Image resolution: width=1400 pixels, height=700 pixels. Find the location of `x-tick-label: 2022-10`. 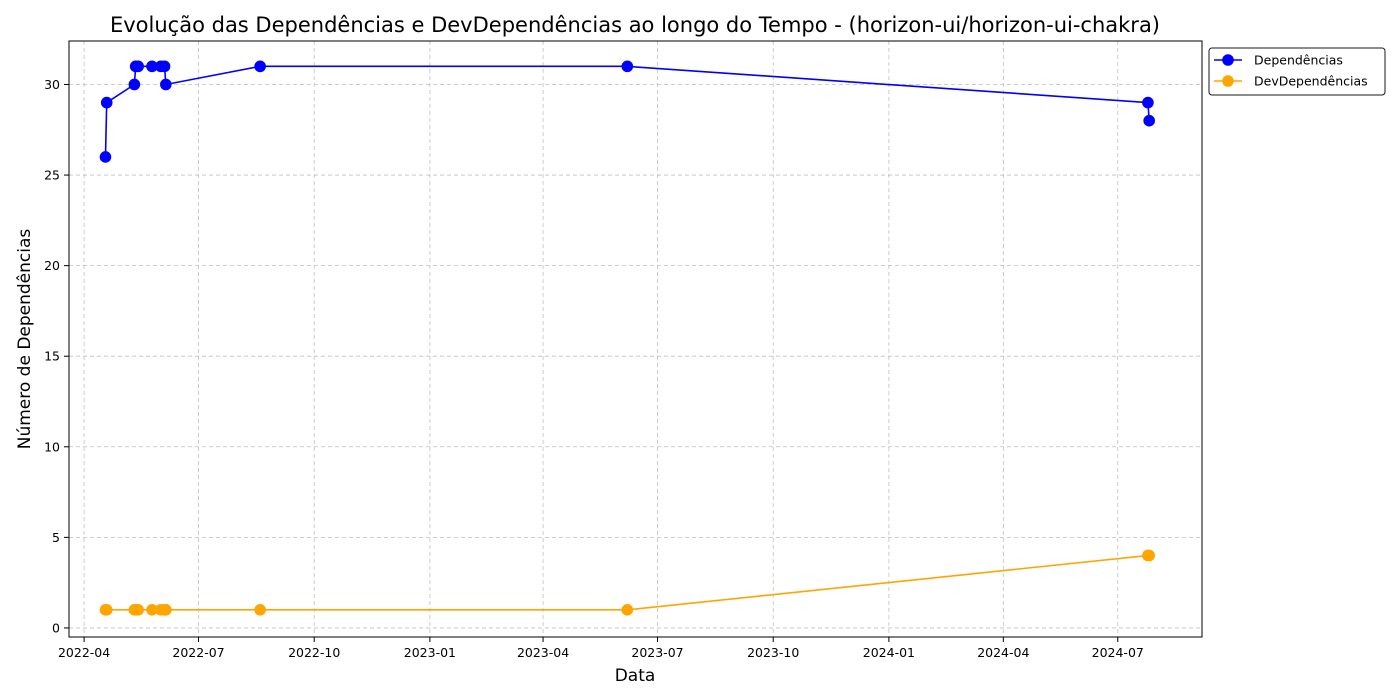

x-tick-label: 2022-10 is located at coordinates (314, 652).